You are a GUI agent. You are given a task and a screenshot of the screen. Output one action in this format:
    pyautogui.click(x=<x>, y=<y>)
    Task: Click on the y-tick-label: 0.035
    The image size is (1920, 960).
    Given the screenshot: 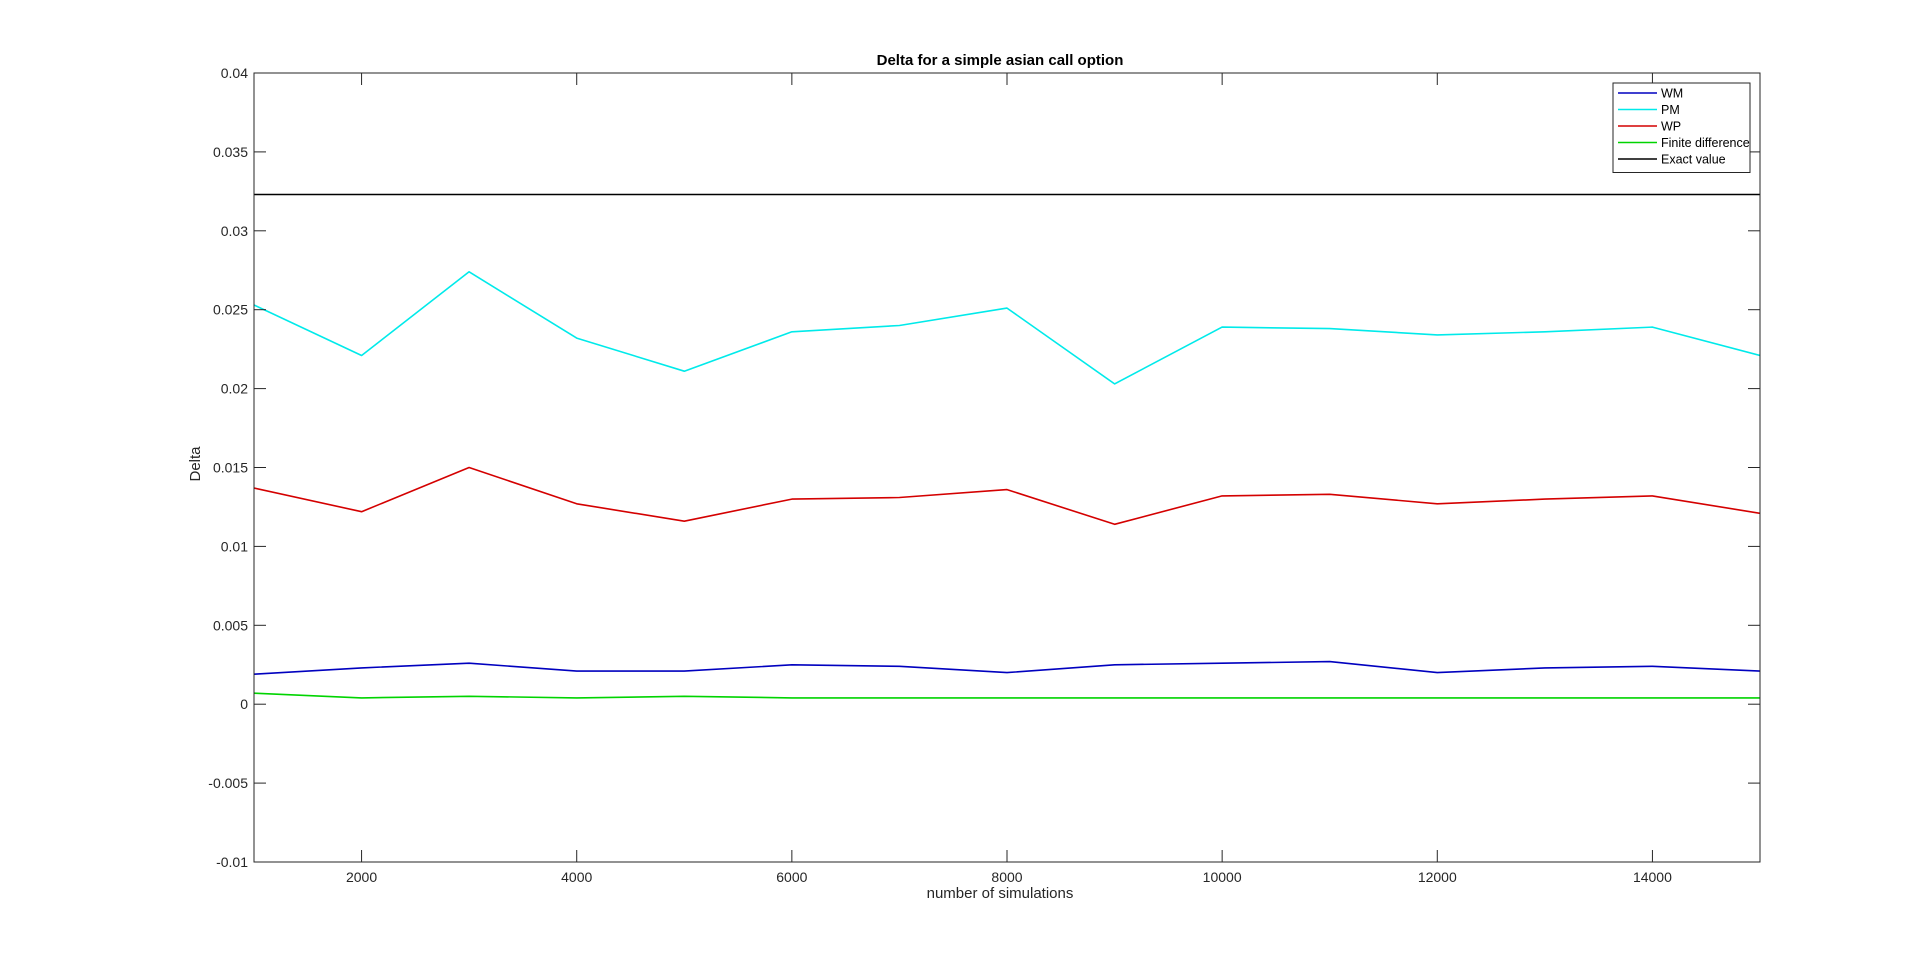 What is the action you would take?
    pyautogui.click(x=230, y=152)
    